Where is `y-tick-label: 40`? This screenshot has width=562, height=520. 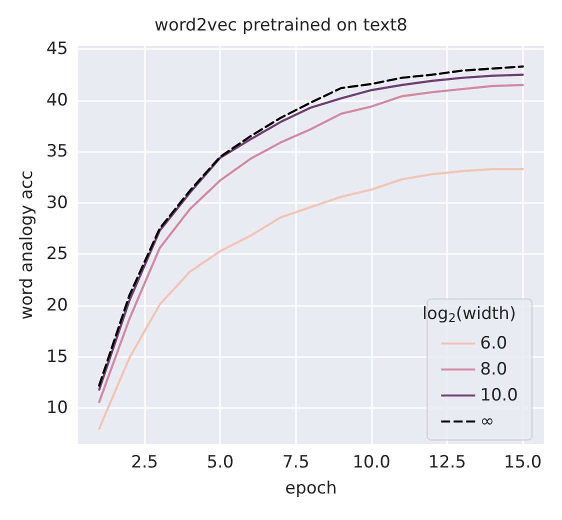 y-tick-label: 40 is located at coordinates (57, 100).